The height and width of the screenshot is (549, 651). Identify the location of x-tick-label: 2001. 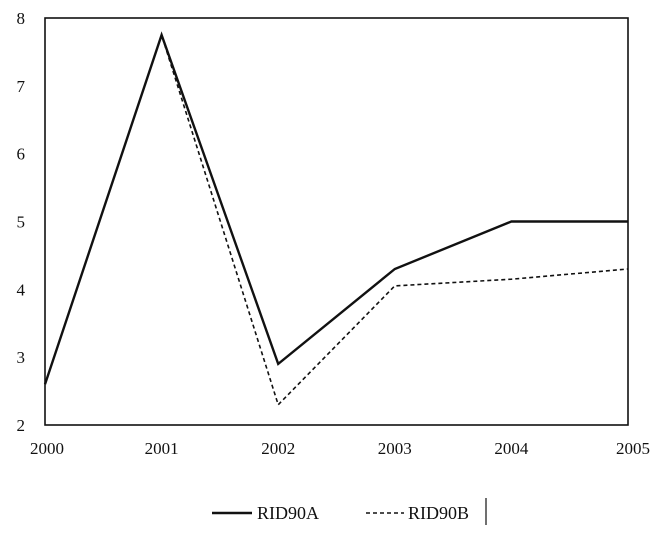
(162, 448).